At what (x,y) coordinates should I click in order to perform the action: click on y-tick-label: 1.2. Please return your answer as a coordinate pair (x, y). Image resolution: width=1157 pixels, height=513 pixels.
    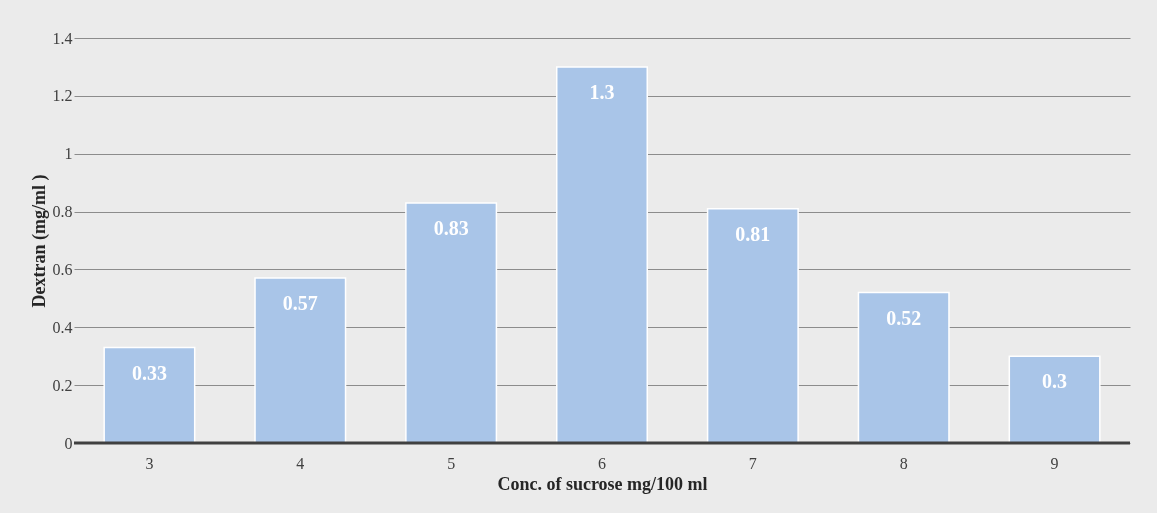
    Looking at the image, I should click on (62, 96).